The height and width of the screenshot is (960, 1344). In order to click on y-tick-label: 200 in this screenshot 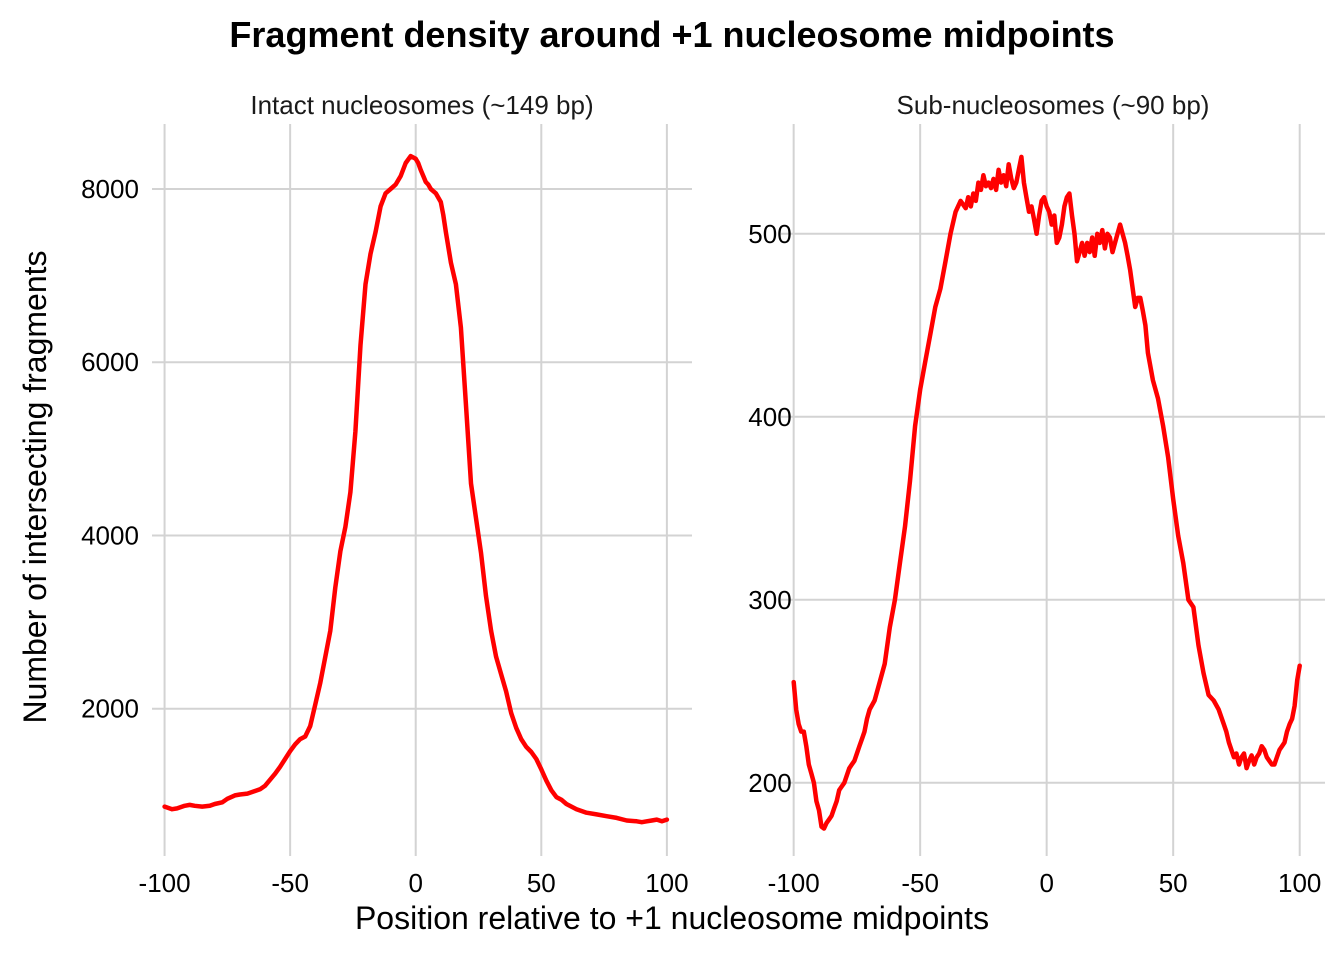, I will do `click(769, 783)`.